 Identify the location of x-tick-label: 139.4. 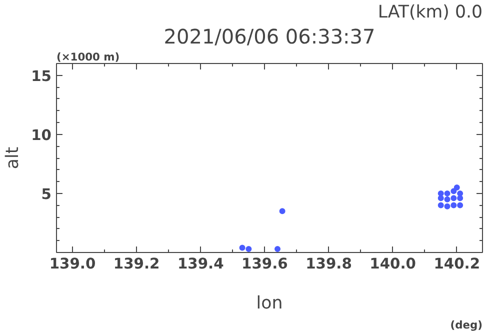
(200, 264).